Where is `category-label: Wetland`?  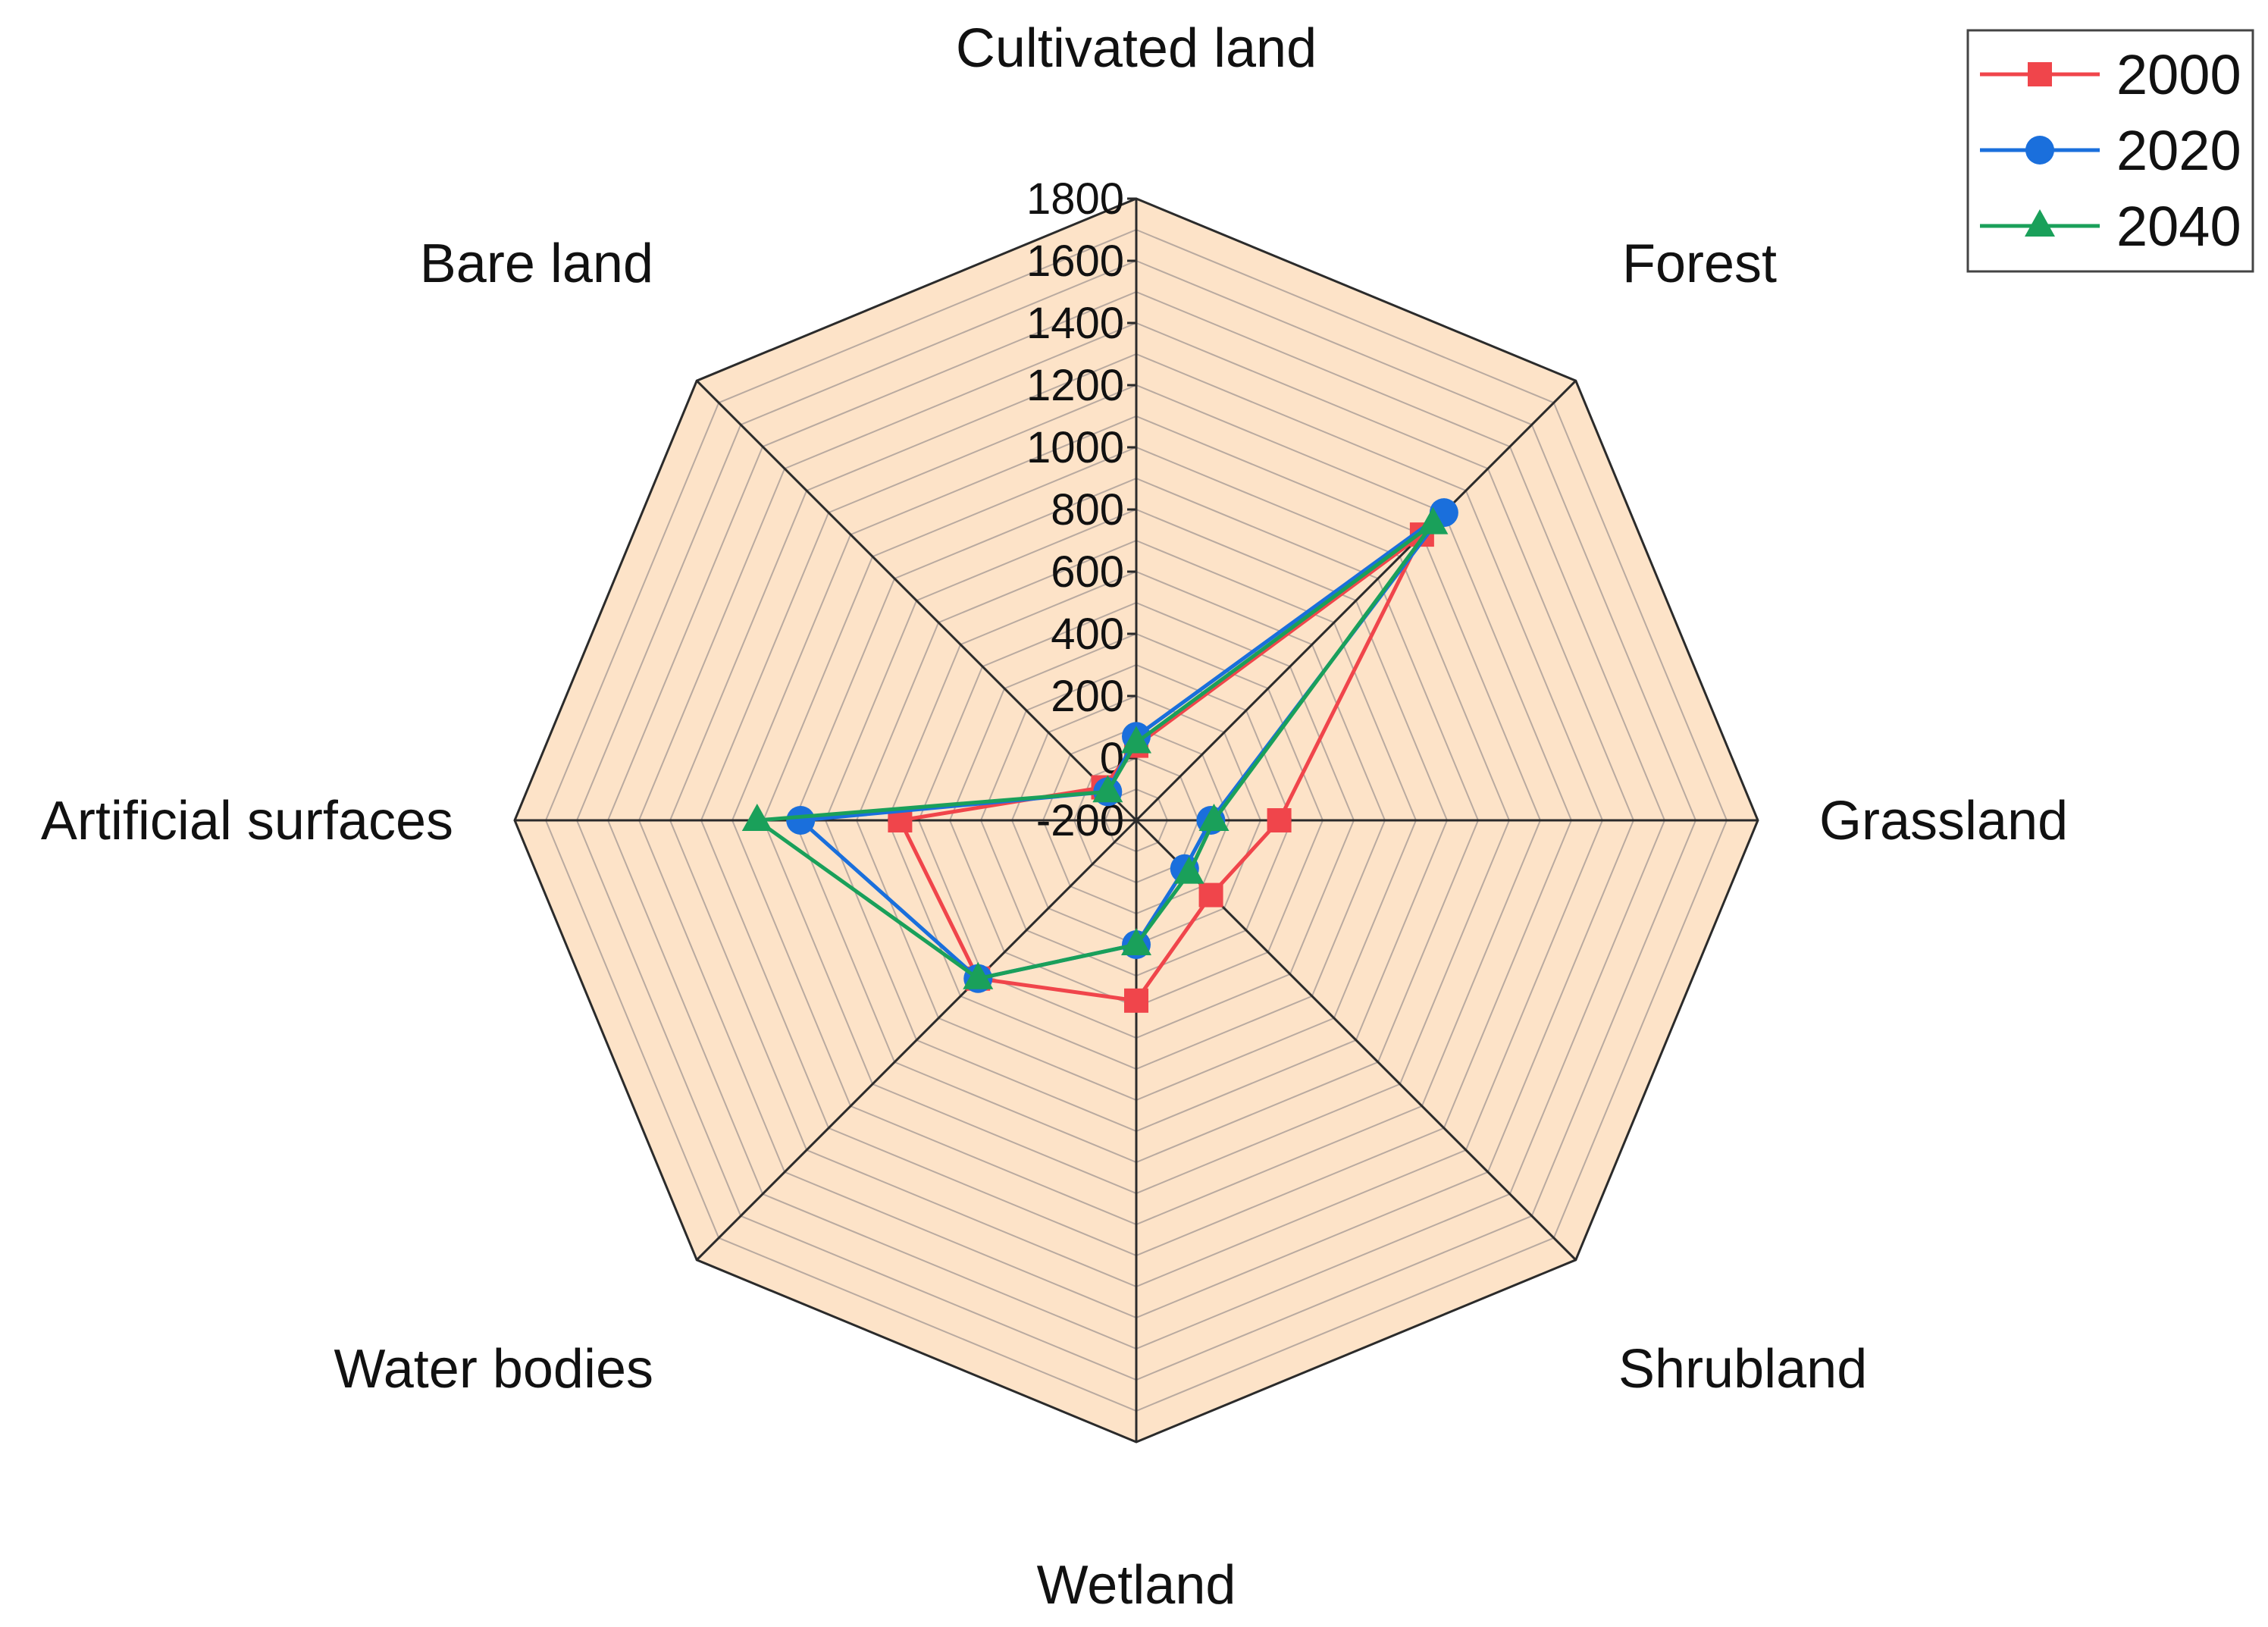 category-label: Wetland is located at coordinates (1136, 1586).